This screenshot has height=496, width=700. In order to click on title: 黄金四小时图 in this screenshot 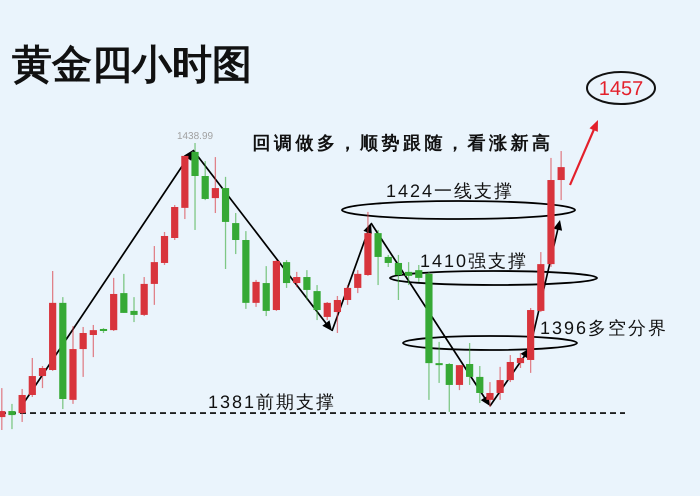, I will do `click(132, 65)`.